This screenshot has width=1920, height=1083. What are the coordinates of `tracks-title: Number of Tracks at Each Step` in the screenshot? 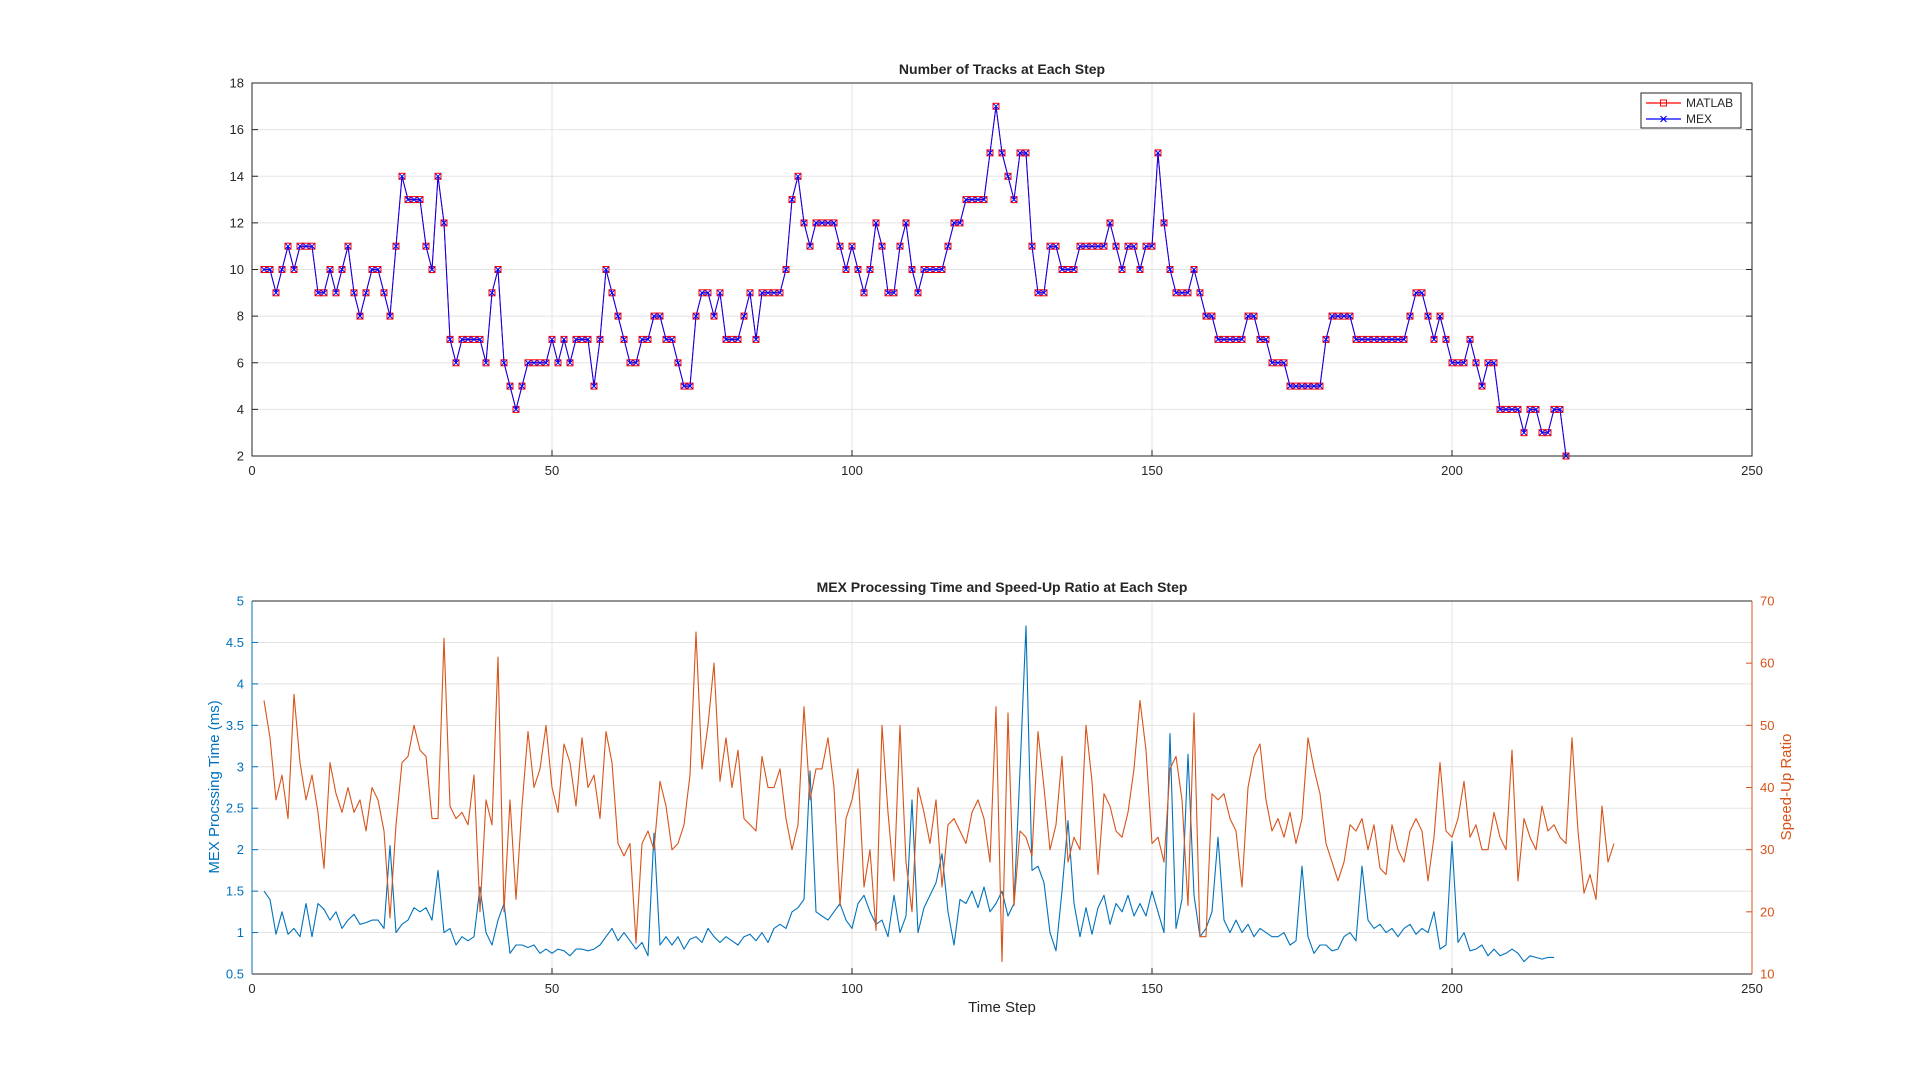 It's located at (1002, 69).